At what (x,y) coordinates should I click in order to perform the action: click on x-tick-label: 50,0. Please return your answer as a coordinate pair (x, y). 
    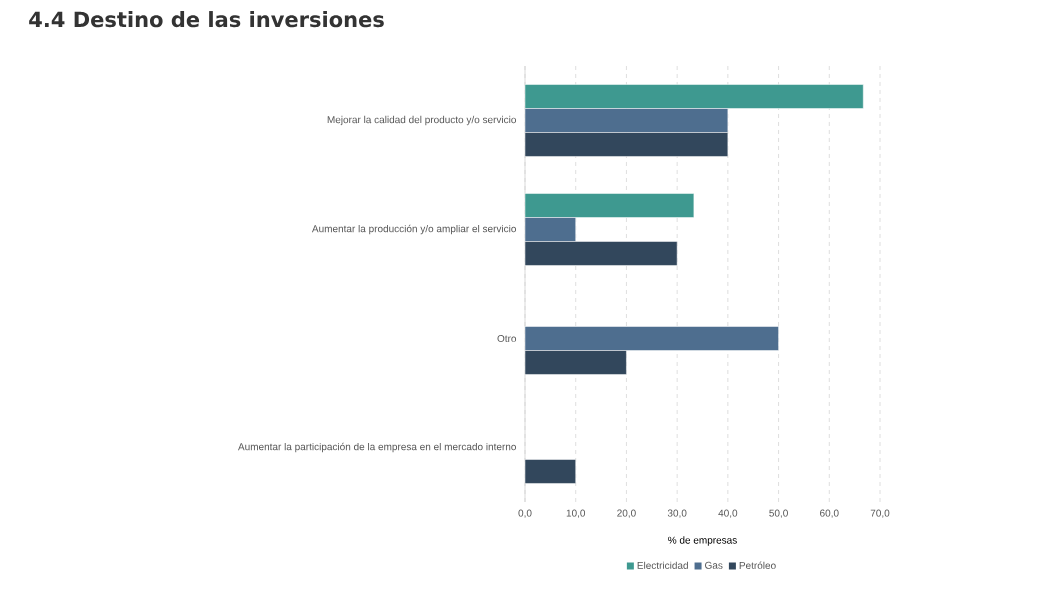
    Looking at the image, I should click on (778, 513).